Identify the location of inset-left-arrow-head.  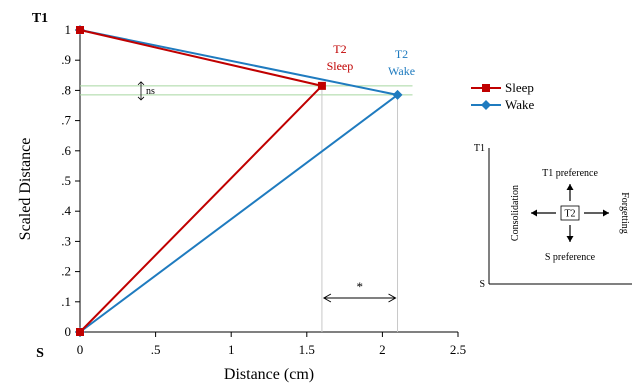
(534, 213).